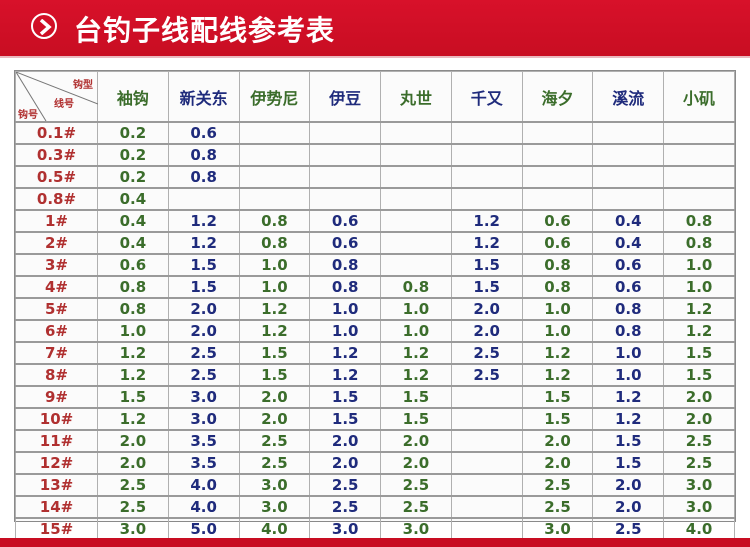 Image resolution: width=750 pixels, height=547 pixels. What do you see at coordinates (56, 287) in the screenshot?
I see `hook-number-cell: 4#` at bounding box center [56, 287].